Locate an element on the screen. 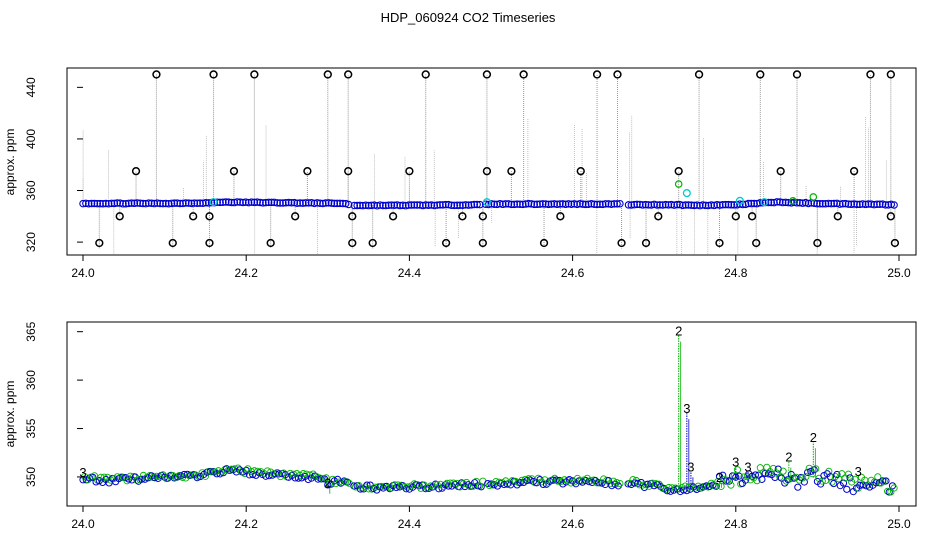  top-x-tick-label: 24.2 is located at coordinates (247, 273).